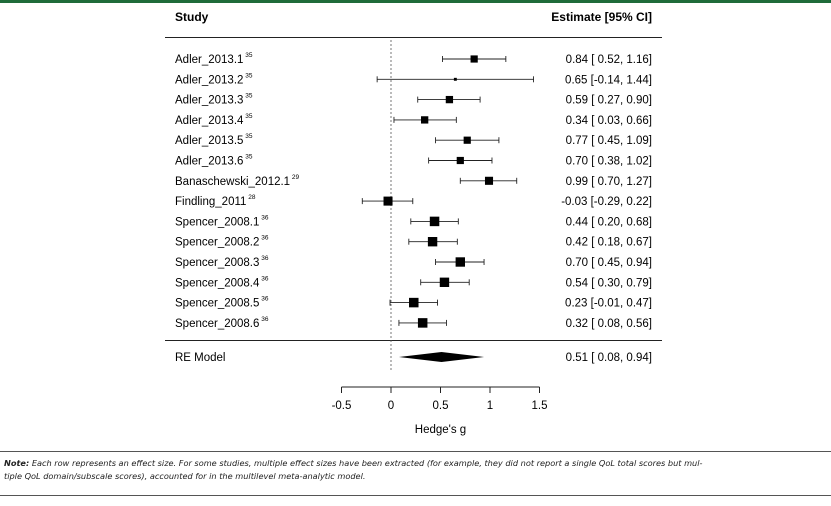  I want to click on header-estimate: Estimate [95% CI], so click(601, 17).